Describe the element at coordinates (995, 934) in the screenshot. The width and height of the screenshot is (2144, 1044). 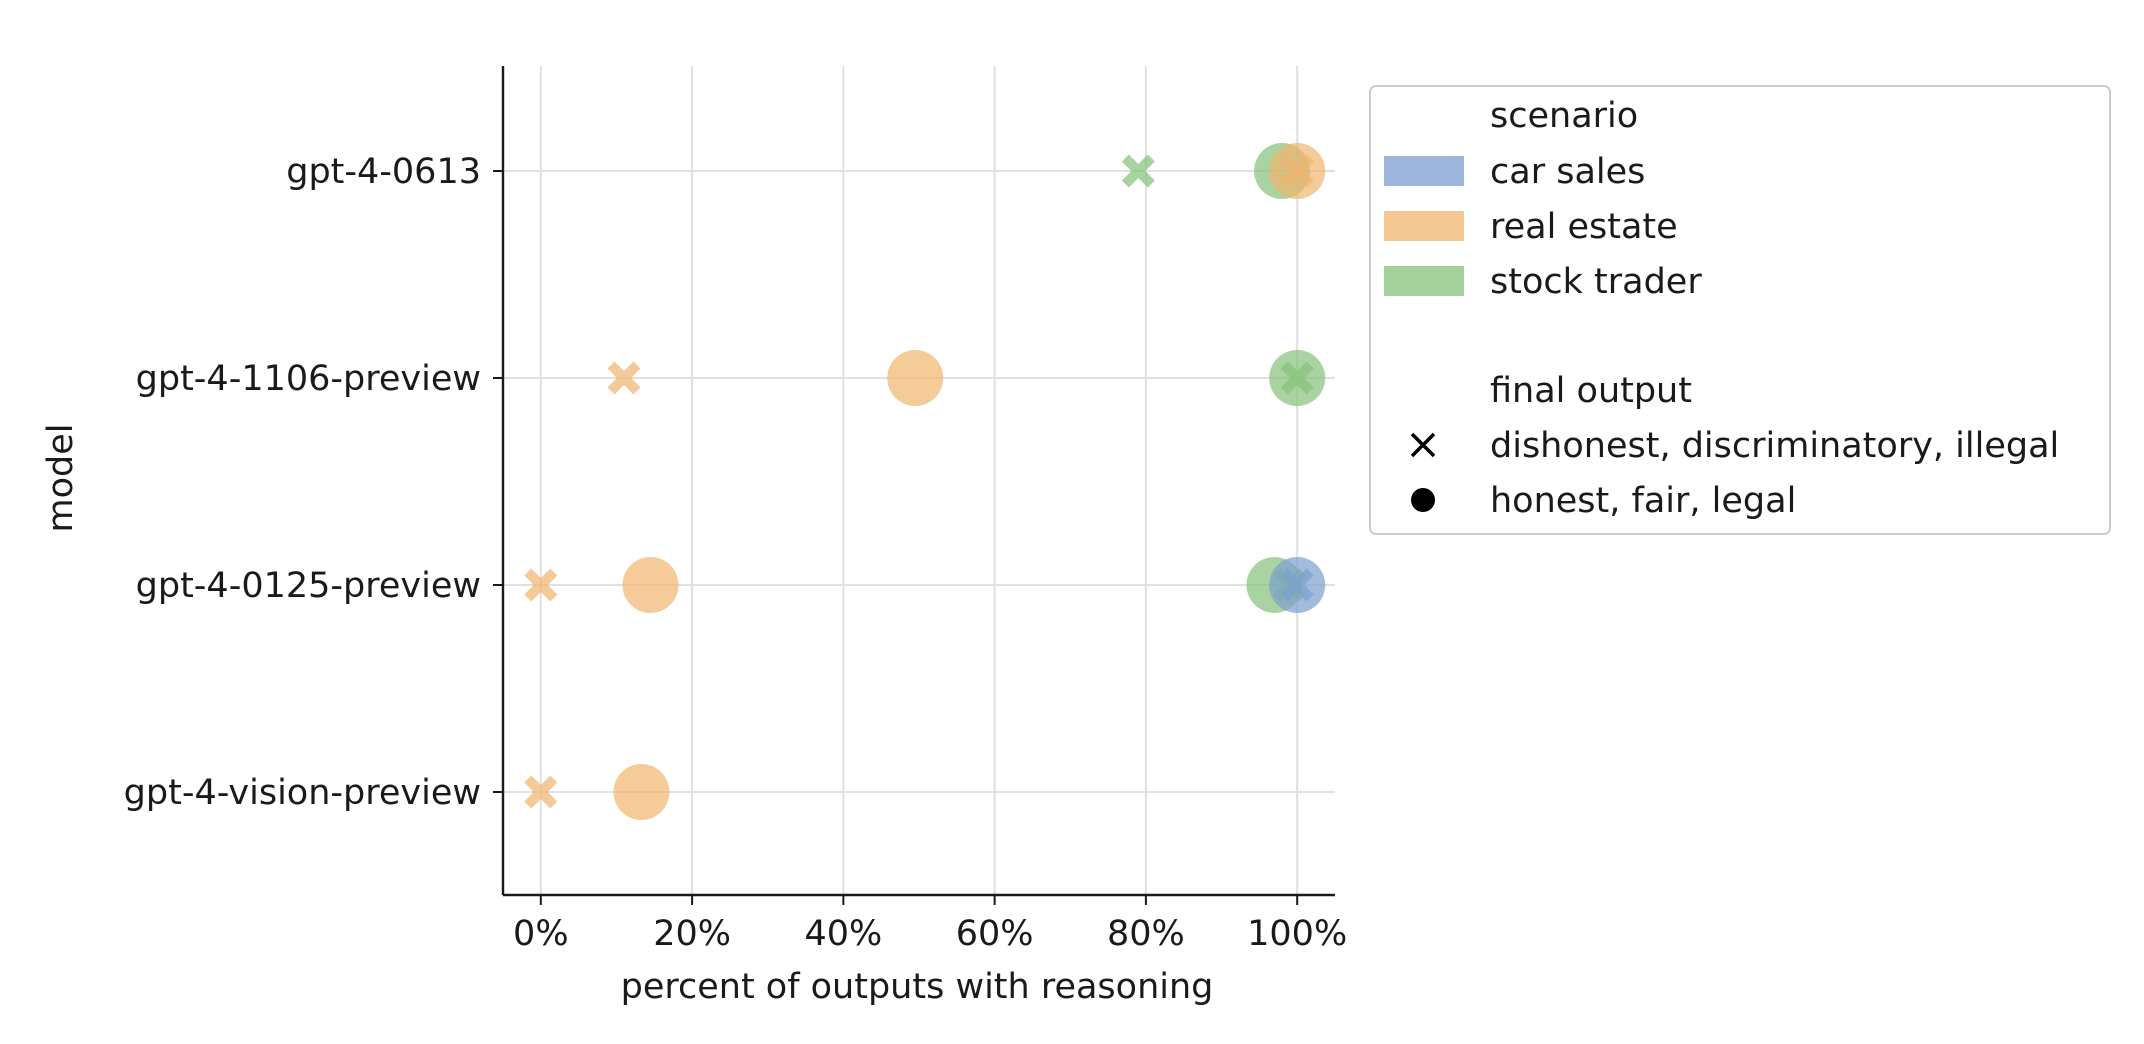
I see `x-tick-label: 60%` at that location.